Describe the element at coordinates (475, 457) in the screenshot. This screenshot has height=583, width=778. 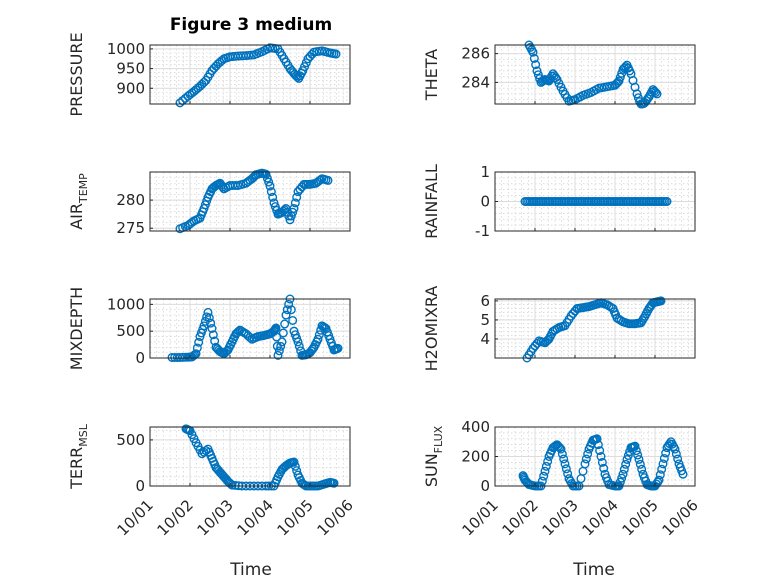
I see `y-tick-label: 200` at that location.